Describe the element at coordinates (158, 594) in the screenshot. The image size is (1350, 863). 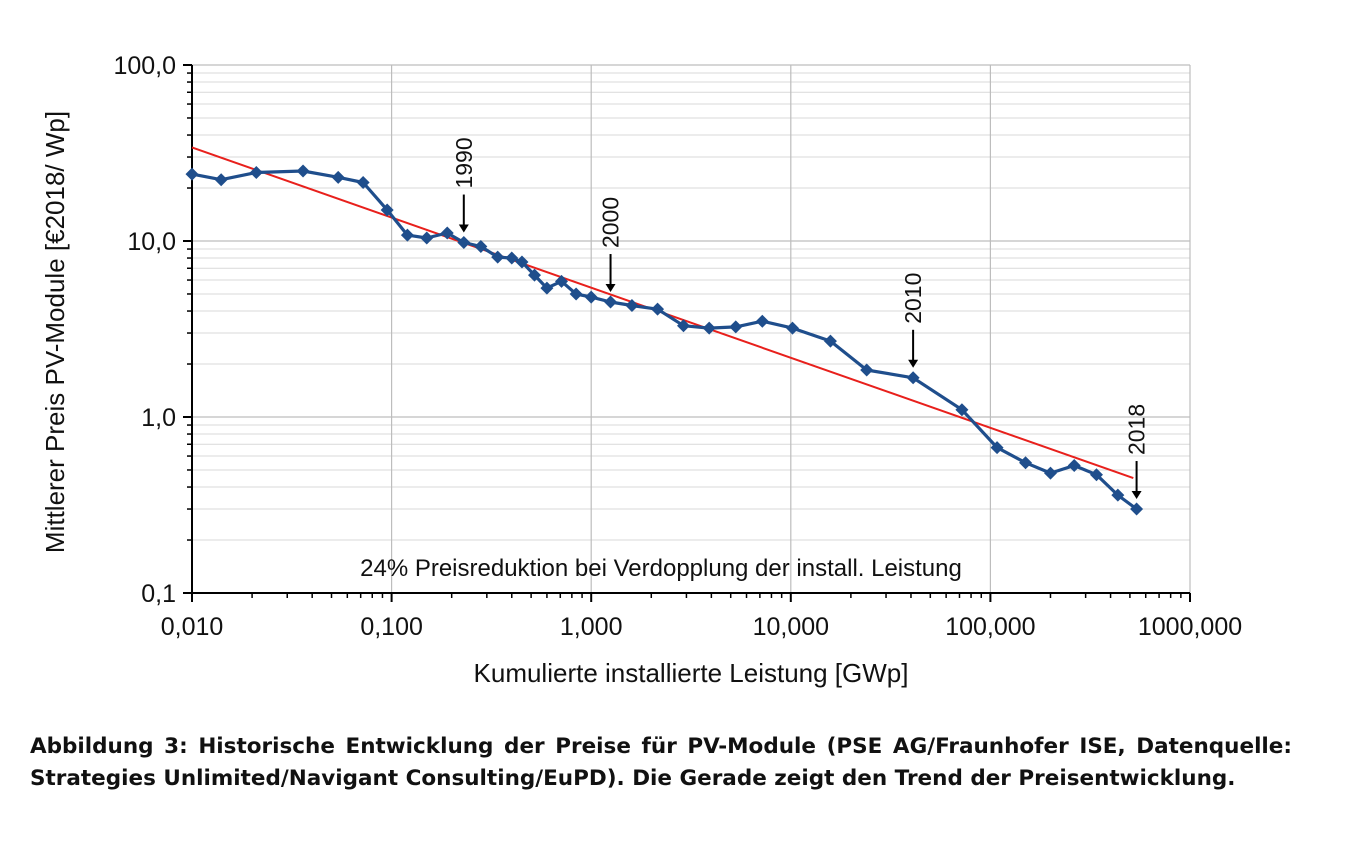
I see `y-tick-label: 0,1` at that location.